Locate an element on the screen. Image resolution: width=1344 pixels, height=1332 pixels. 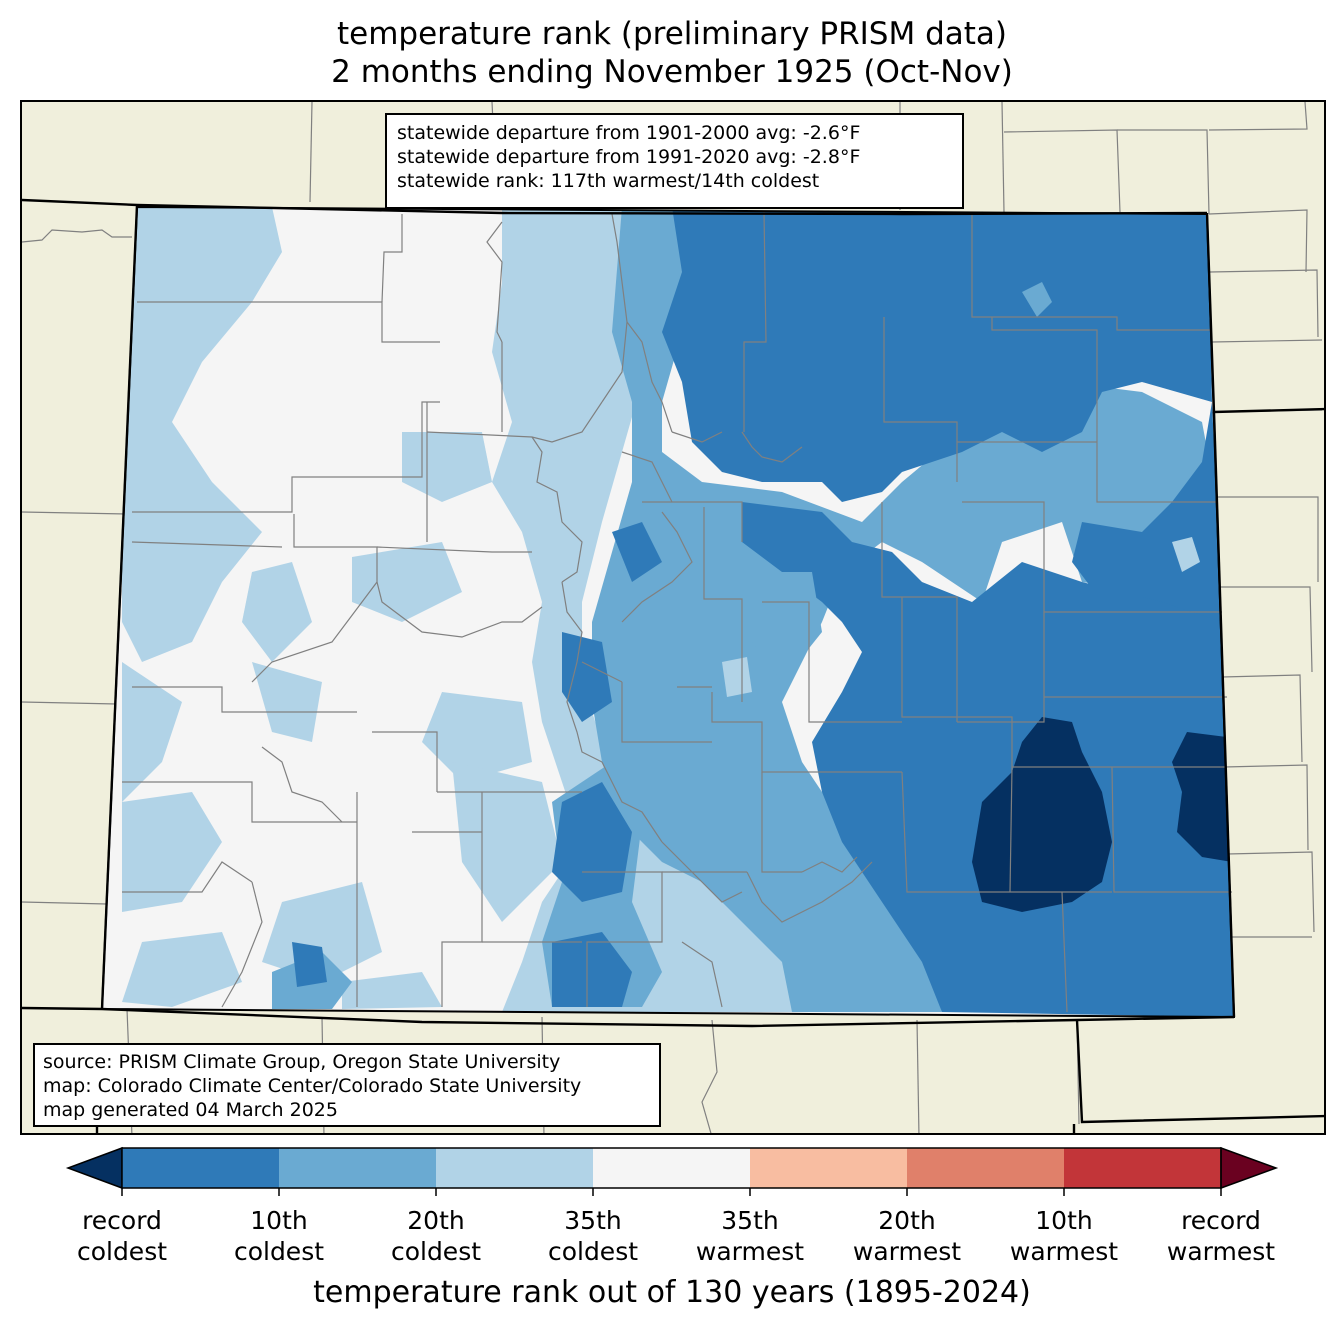
colorbar-label-20th-warmest: 20th warmest is located at coordinates (907, 1236).